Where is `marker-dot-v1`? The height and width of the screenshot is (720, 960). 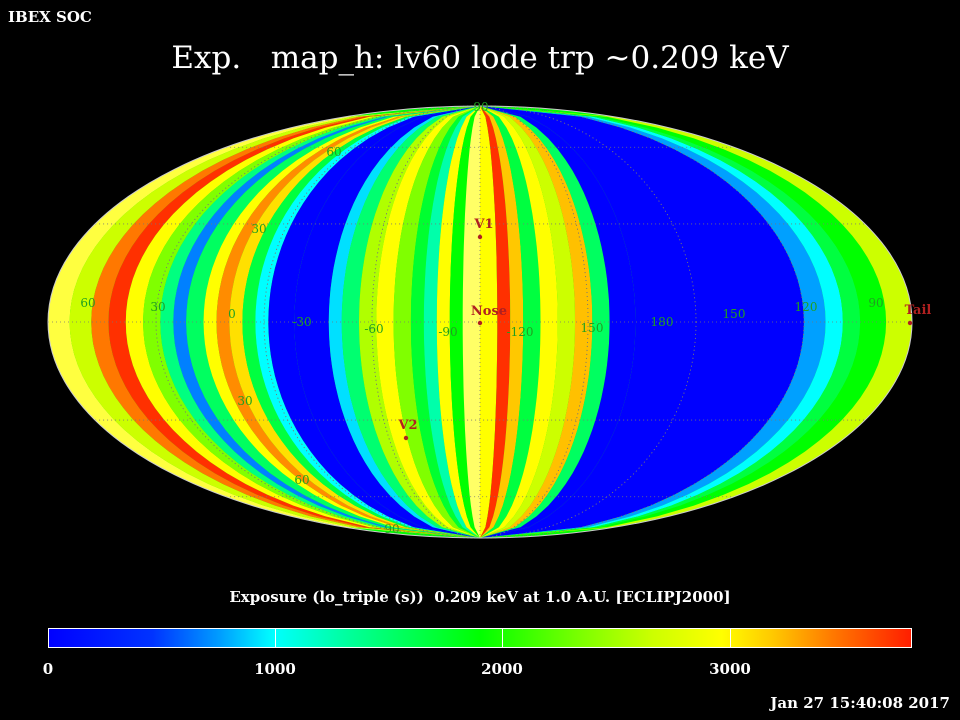
marker-dot-v1 is located at coordinates (480, 237).